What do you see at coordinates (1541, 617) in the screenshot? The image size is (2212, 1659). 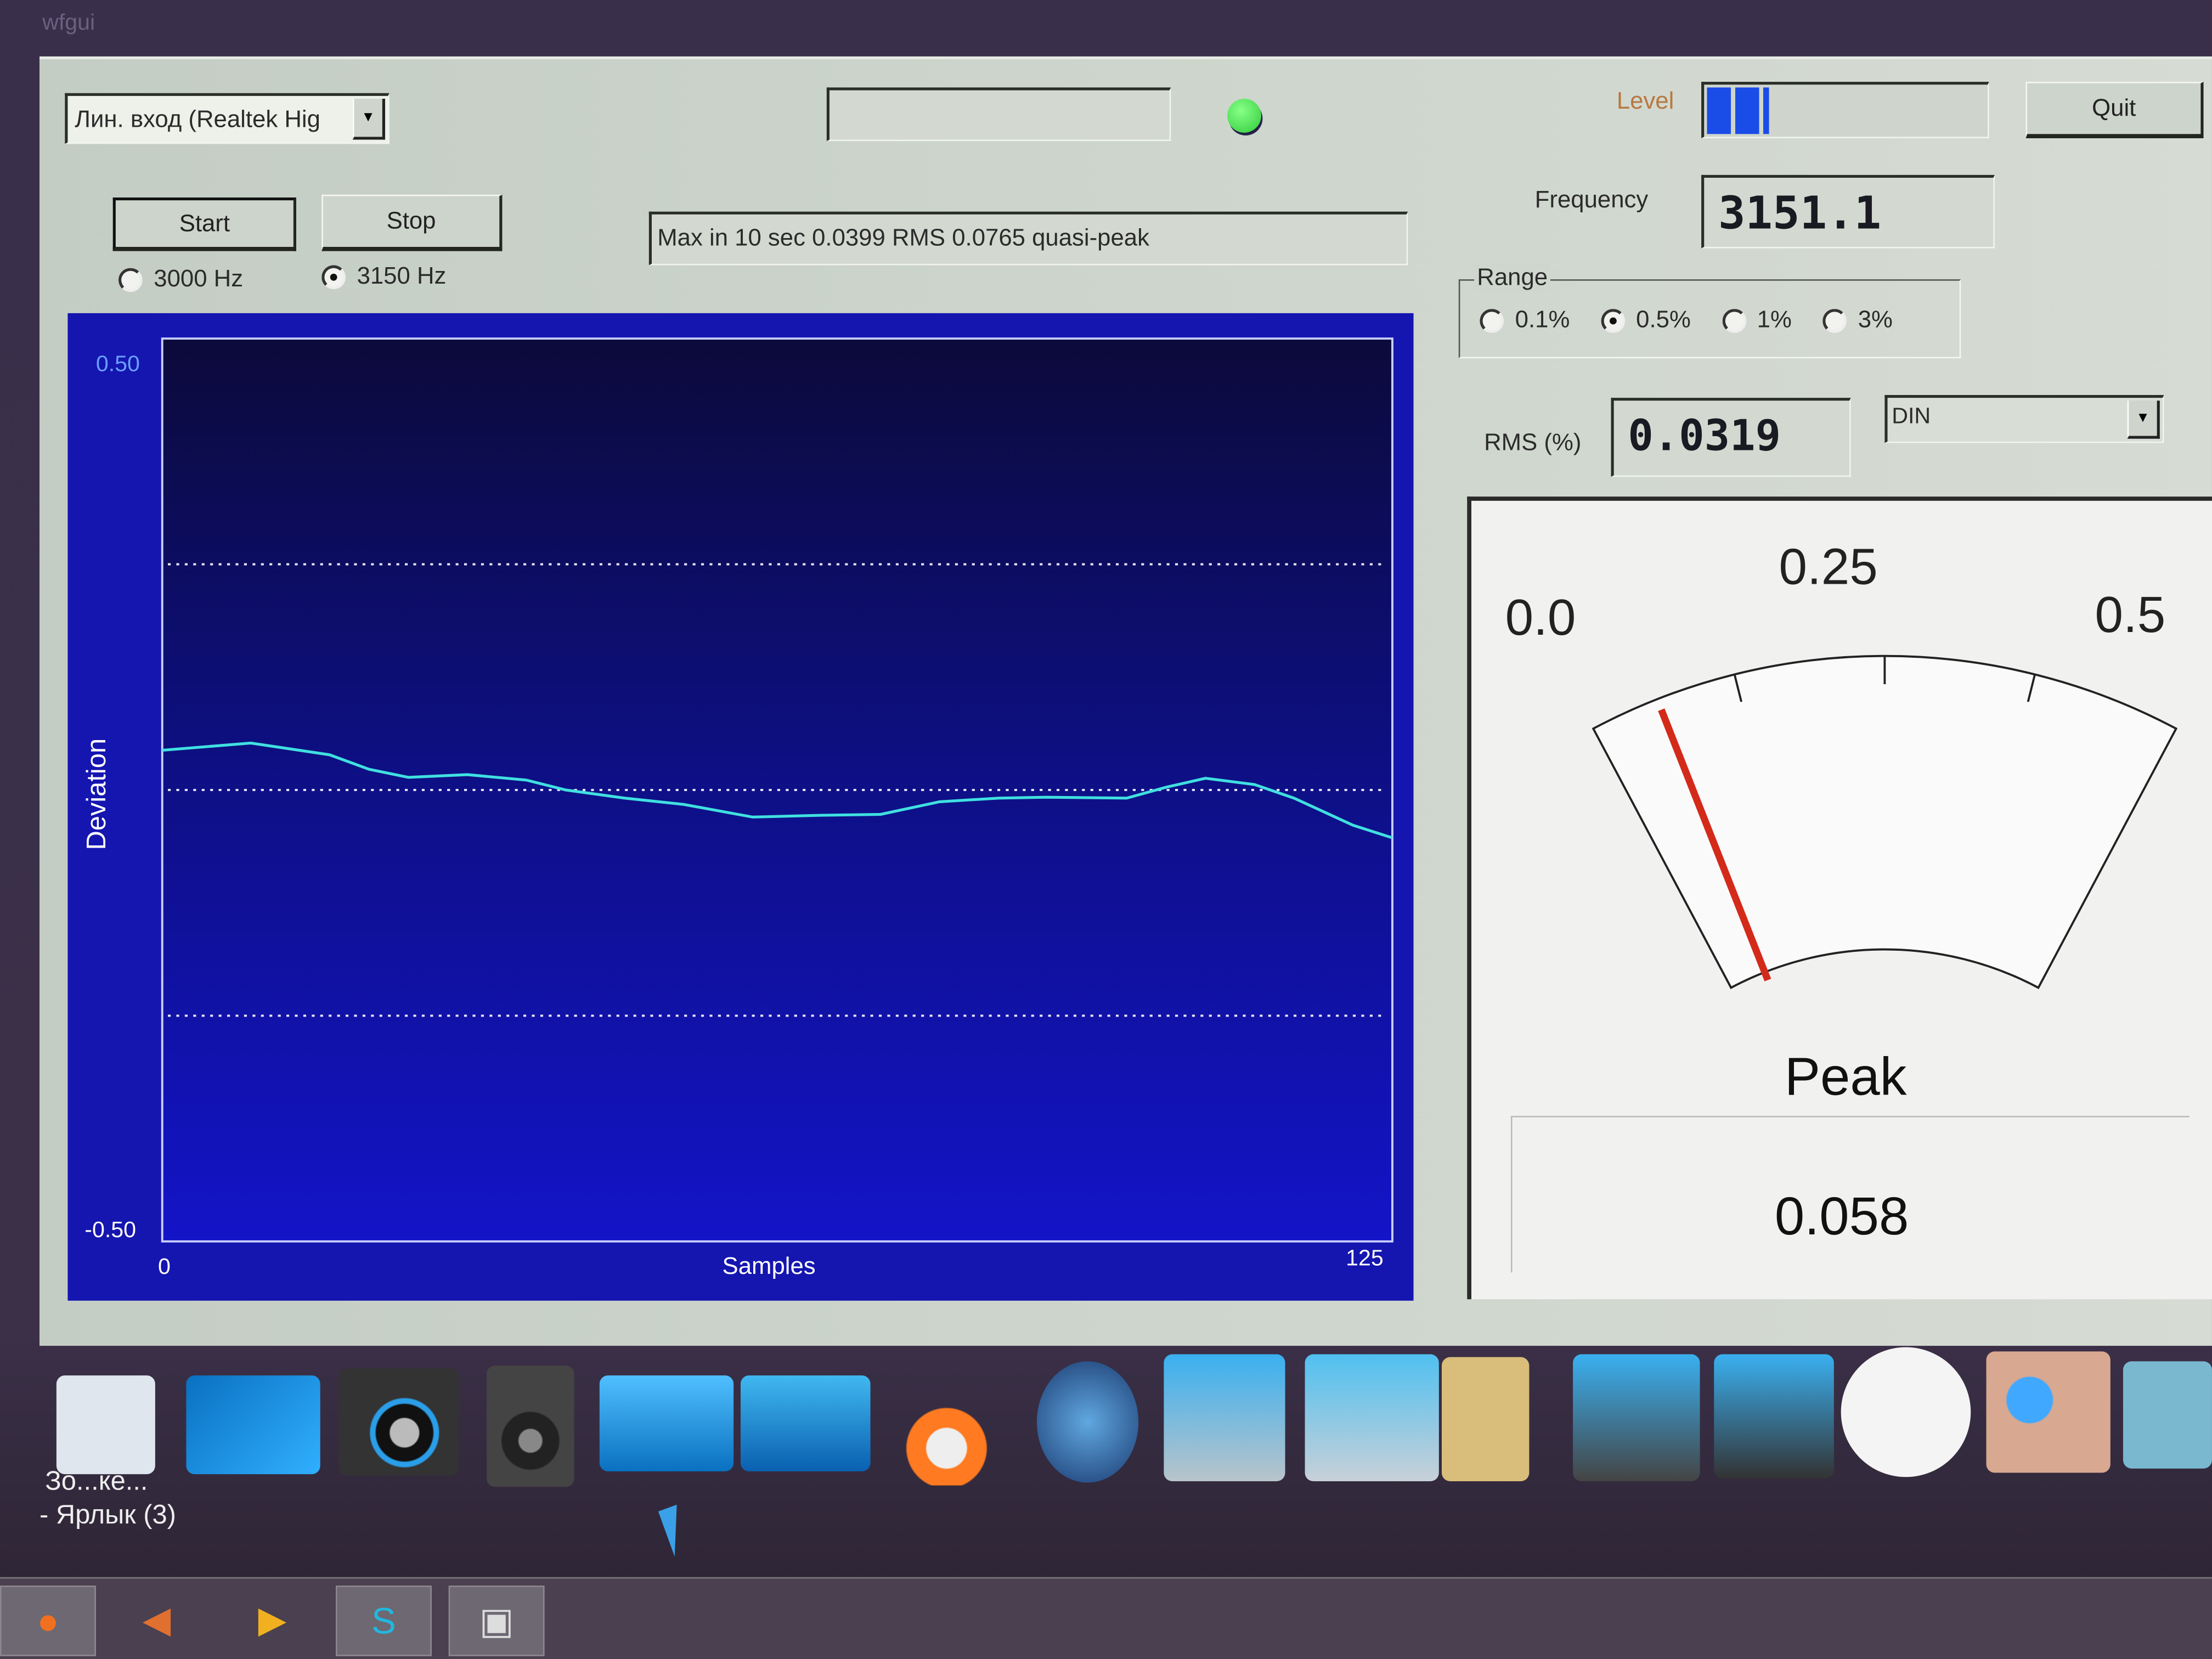 I see `meter-scale-min: 0.0` at bounding box center [1541, 617].